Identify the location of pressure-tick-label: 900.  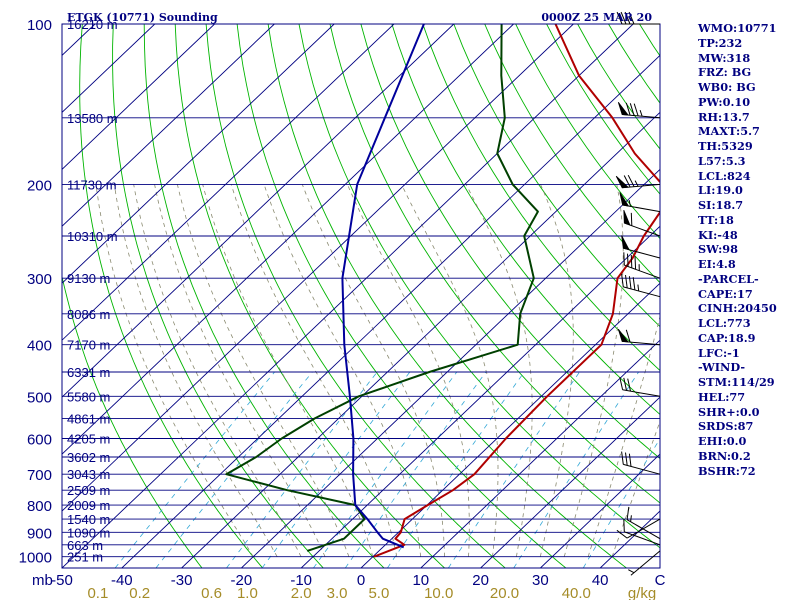
(39, 533).